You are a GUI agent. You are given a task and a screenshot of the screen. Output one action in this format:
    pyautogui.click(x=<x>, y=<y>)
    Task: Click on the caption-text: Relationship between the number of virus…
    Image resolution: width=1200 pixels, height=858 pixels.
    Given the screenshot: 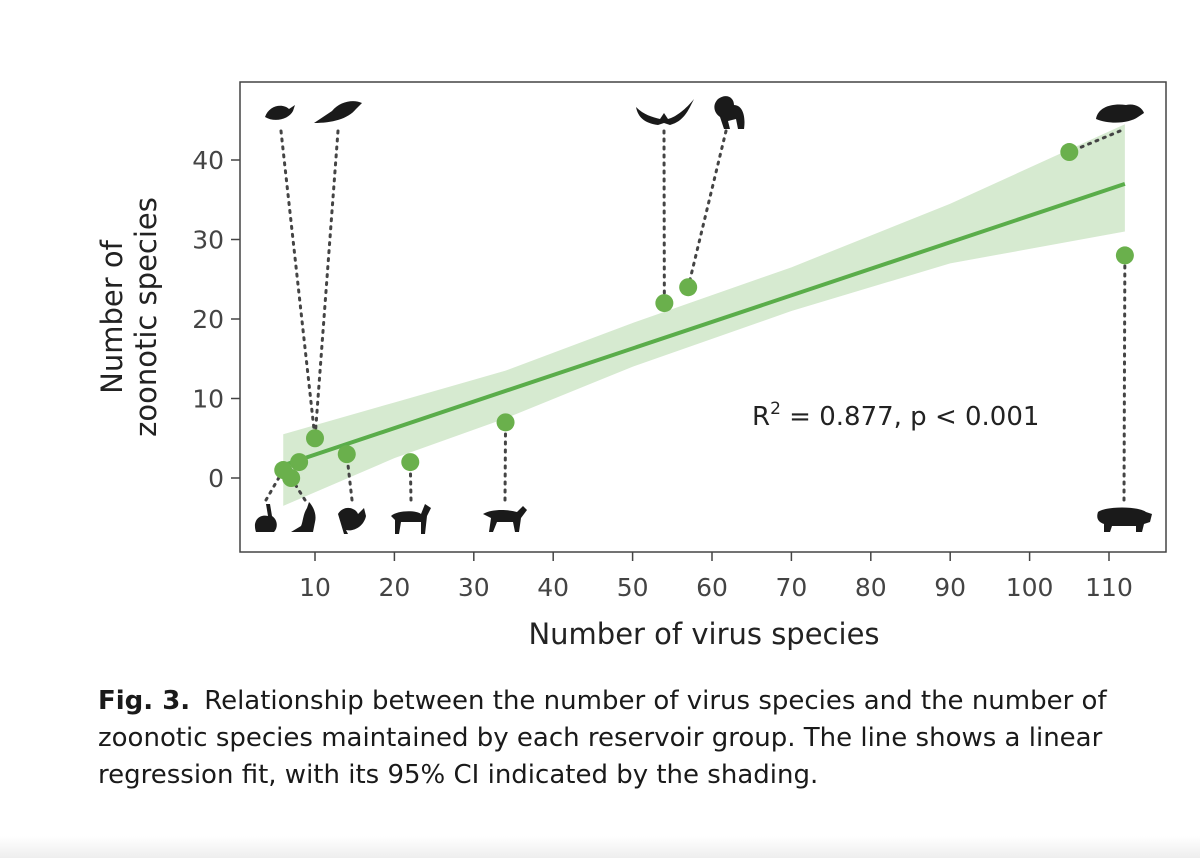 What is the action you would take?
    pyautogui.click(x=602, y=738)
    